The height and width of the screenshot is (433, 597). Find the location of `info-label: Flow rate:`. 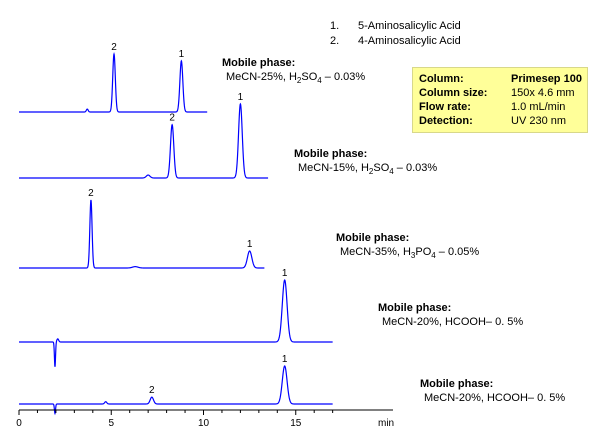

info-label: Flow rate: is located at coordinates (445, 107).